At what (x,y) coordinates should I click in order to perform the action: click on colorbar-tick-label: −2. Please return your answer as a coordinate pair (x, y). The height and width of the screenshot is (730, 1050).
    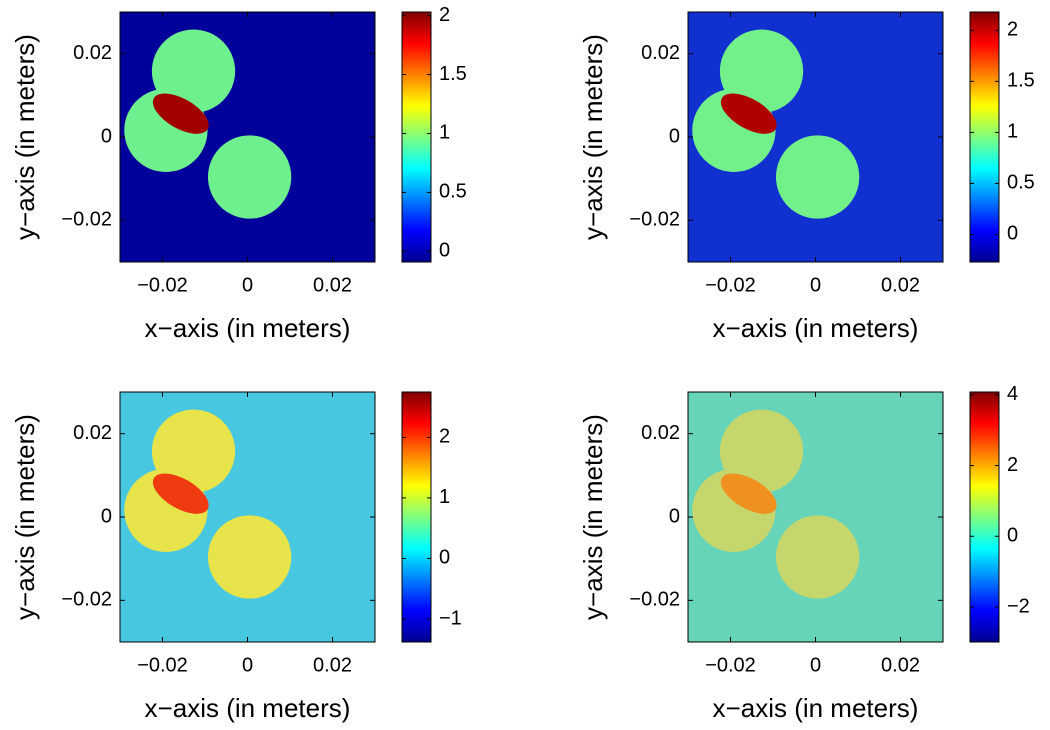
    Looking at the image, I should click on (1018, 606).